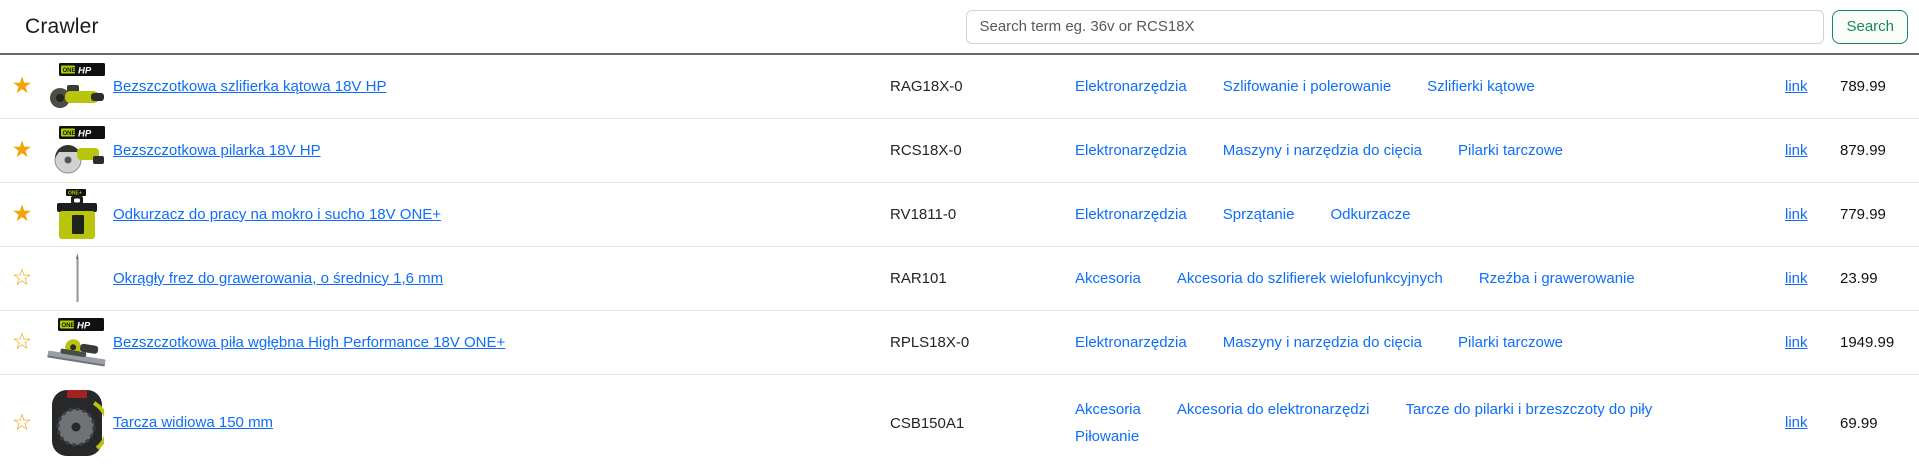 The height and width of the screenshot is (471, 1919). What do you see at coordinates (193, 422) in the screenshot?
I see `product-name-link: Tarcza widiowa 150 mm` at bounding box center [193, 422].